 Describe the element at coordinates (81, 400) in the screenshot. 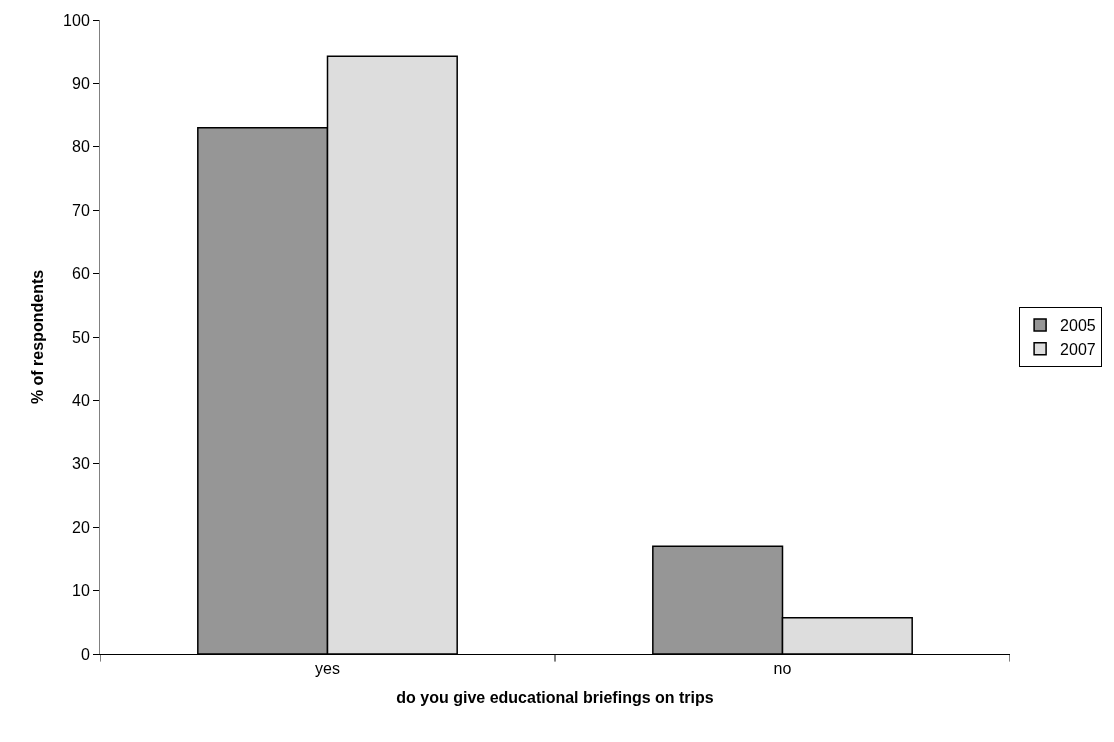

I see `y-tick-label: 40` at that location.